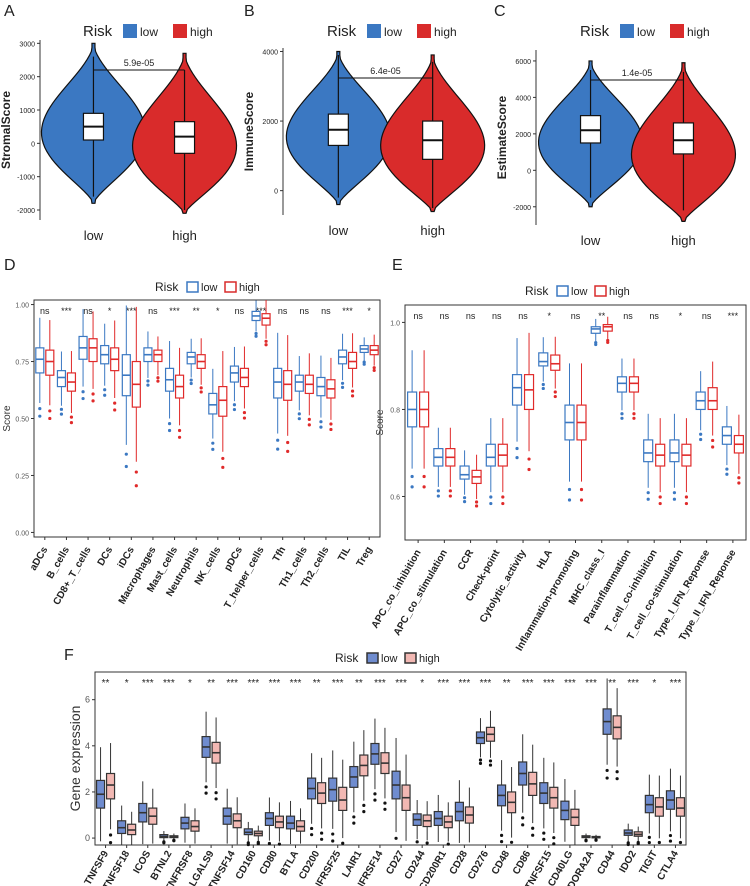  I want to click on panel-letter-F: F, so click(69, 655).